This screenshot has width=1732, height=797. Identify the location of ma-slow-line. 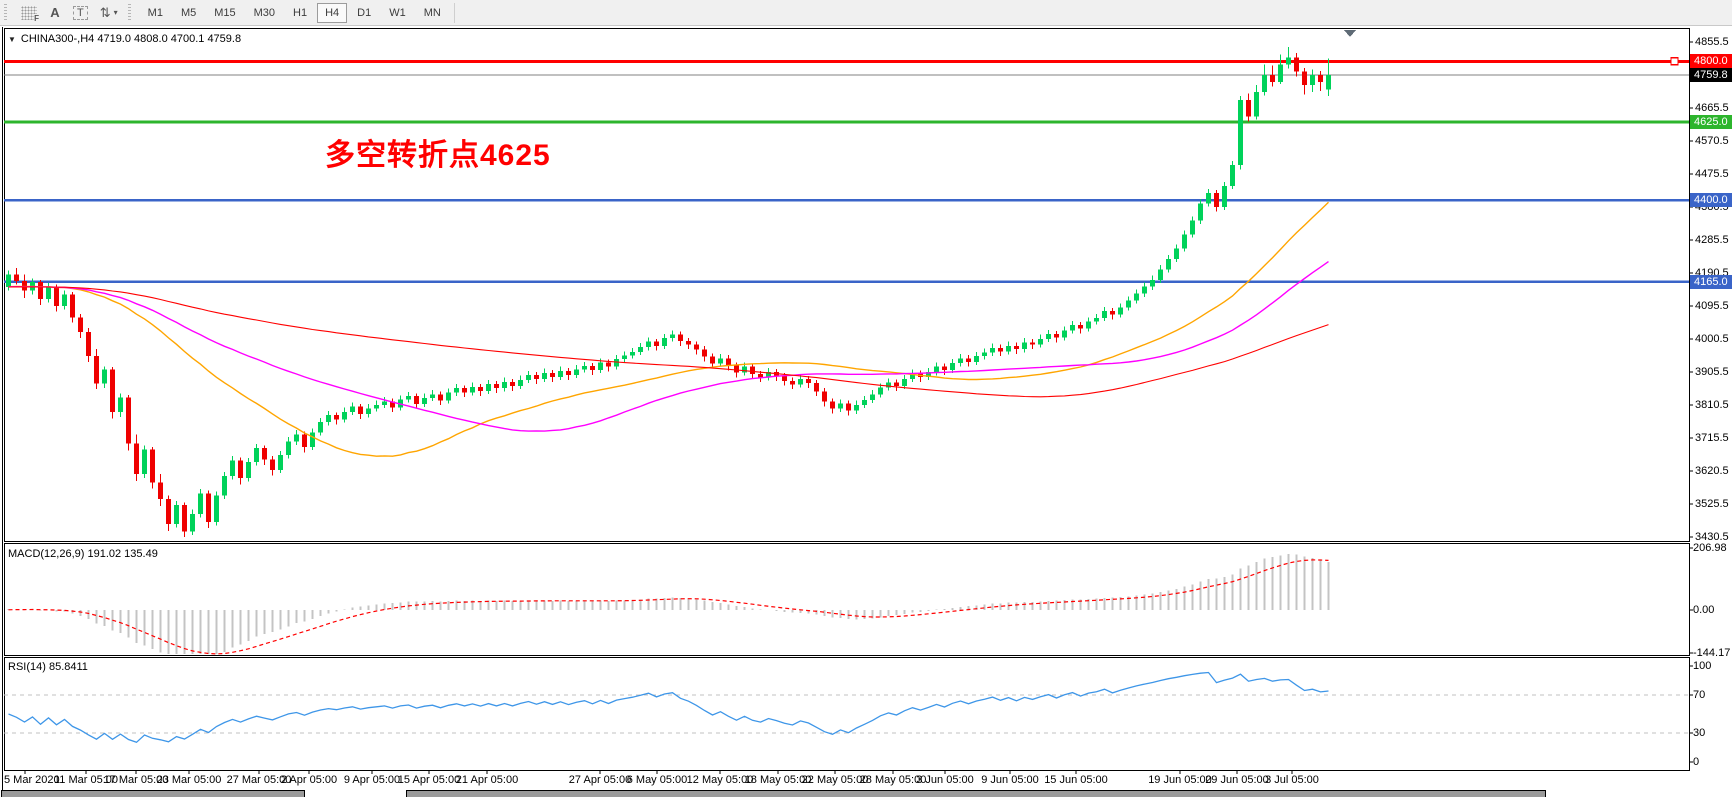
(668, 342).